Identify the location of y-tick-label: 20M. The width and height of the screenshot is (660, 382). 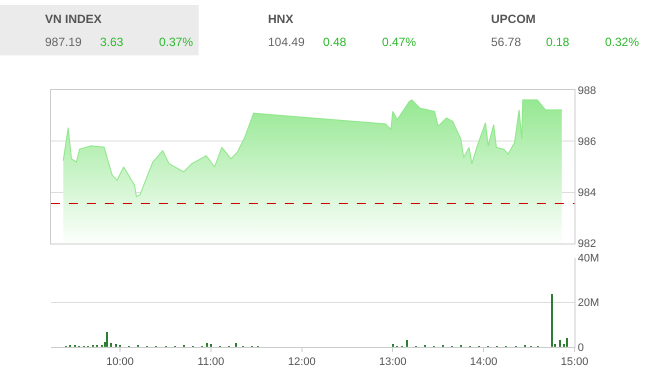
(589, 303).